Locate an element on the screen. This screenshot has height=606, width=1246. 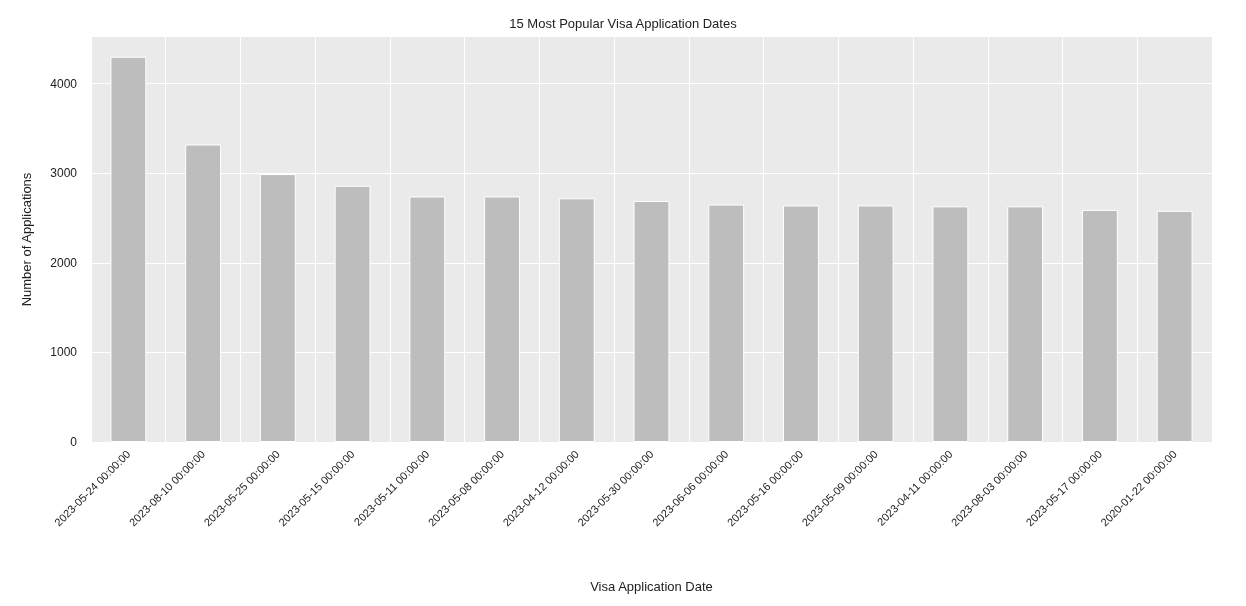
y-tick-label: 2000 is located at coordinates (64, 262).